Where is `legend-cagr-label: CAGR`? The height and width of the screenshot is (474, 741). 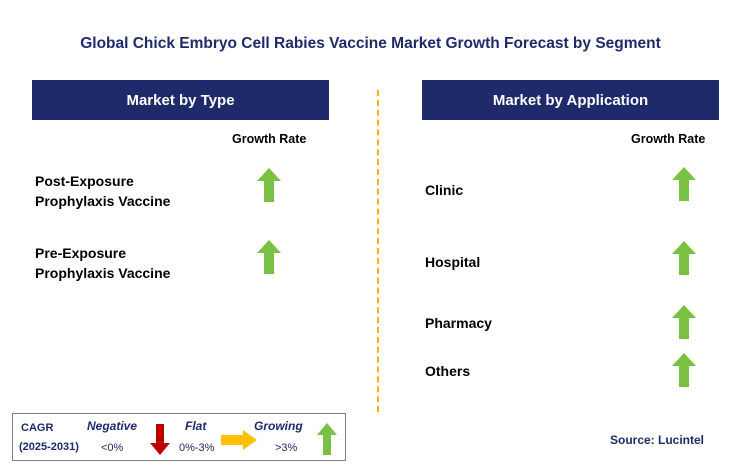
legend-cagr-label: CAGR is located at coordinates (37, 428).